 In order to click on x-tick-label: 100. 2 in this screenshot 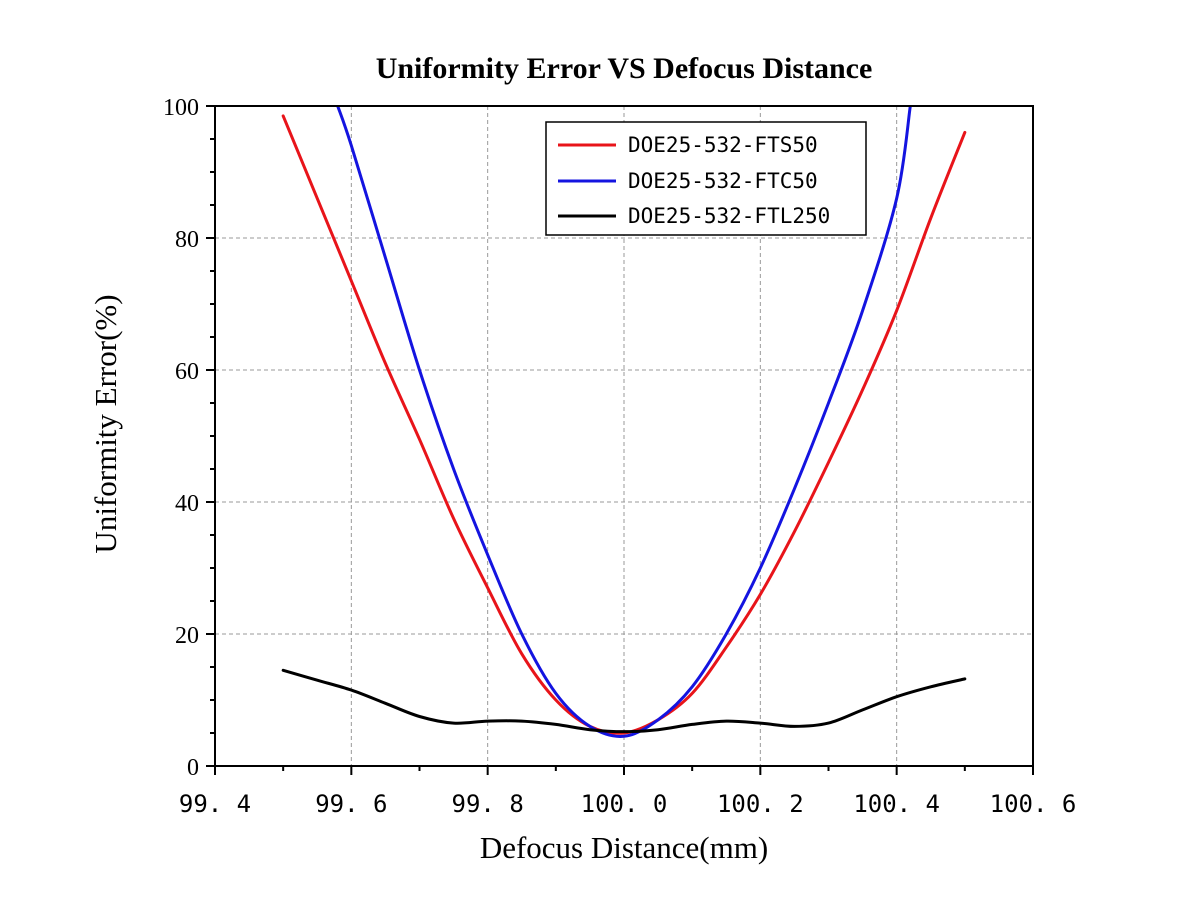, I will do `click(760, 804)`.